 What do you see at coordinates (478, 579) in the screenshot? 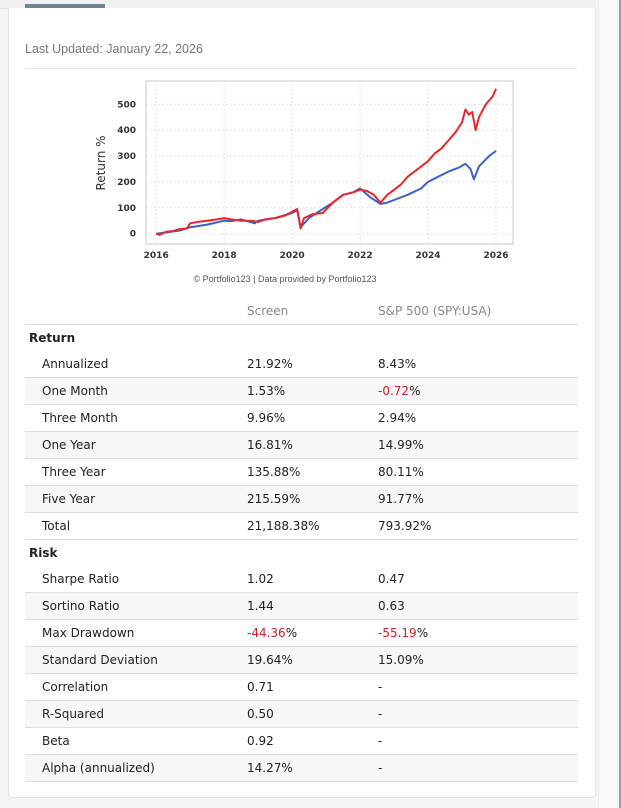
I see `benchmark-value: 0.47` at bounding box center [478, 579].